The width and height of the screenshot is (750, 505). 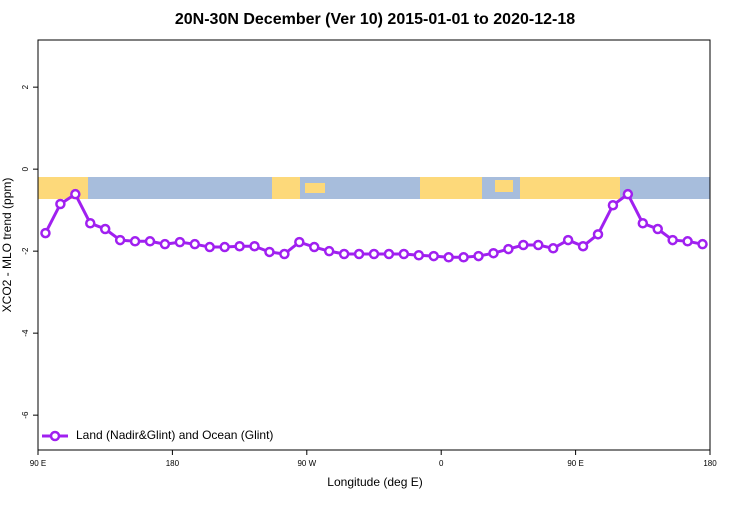 What do you see at coordinates (25, 168) in the screenshot?
I see `y-tick-label: 0` at bounding box center [25, 168].